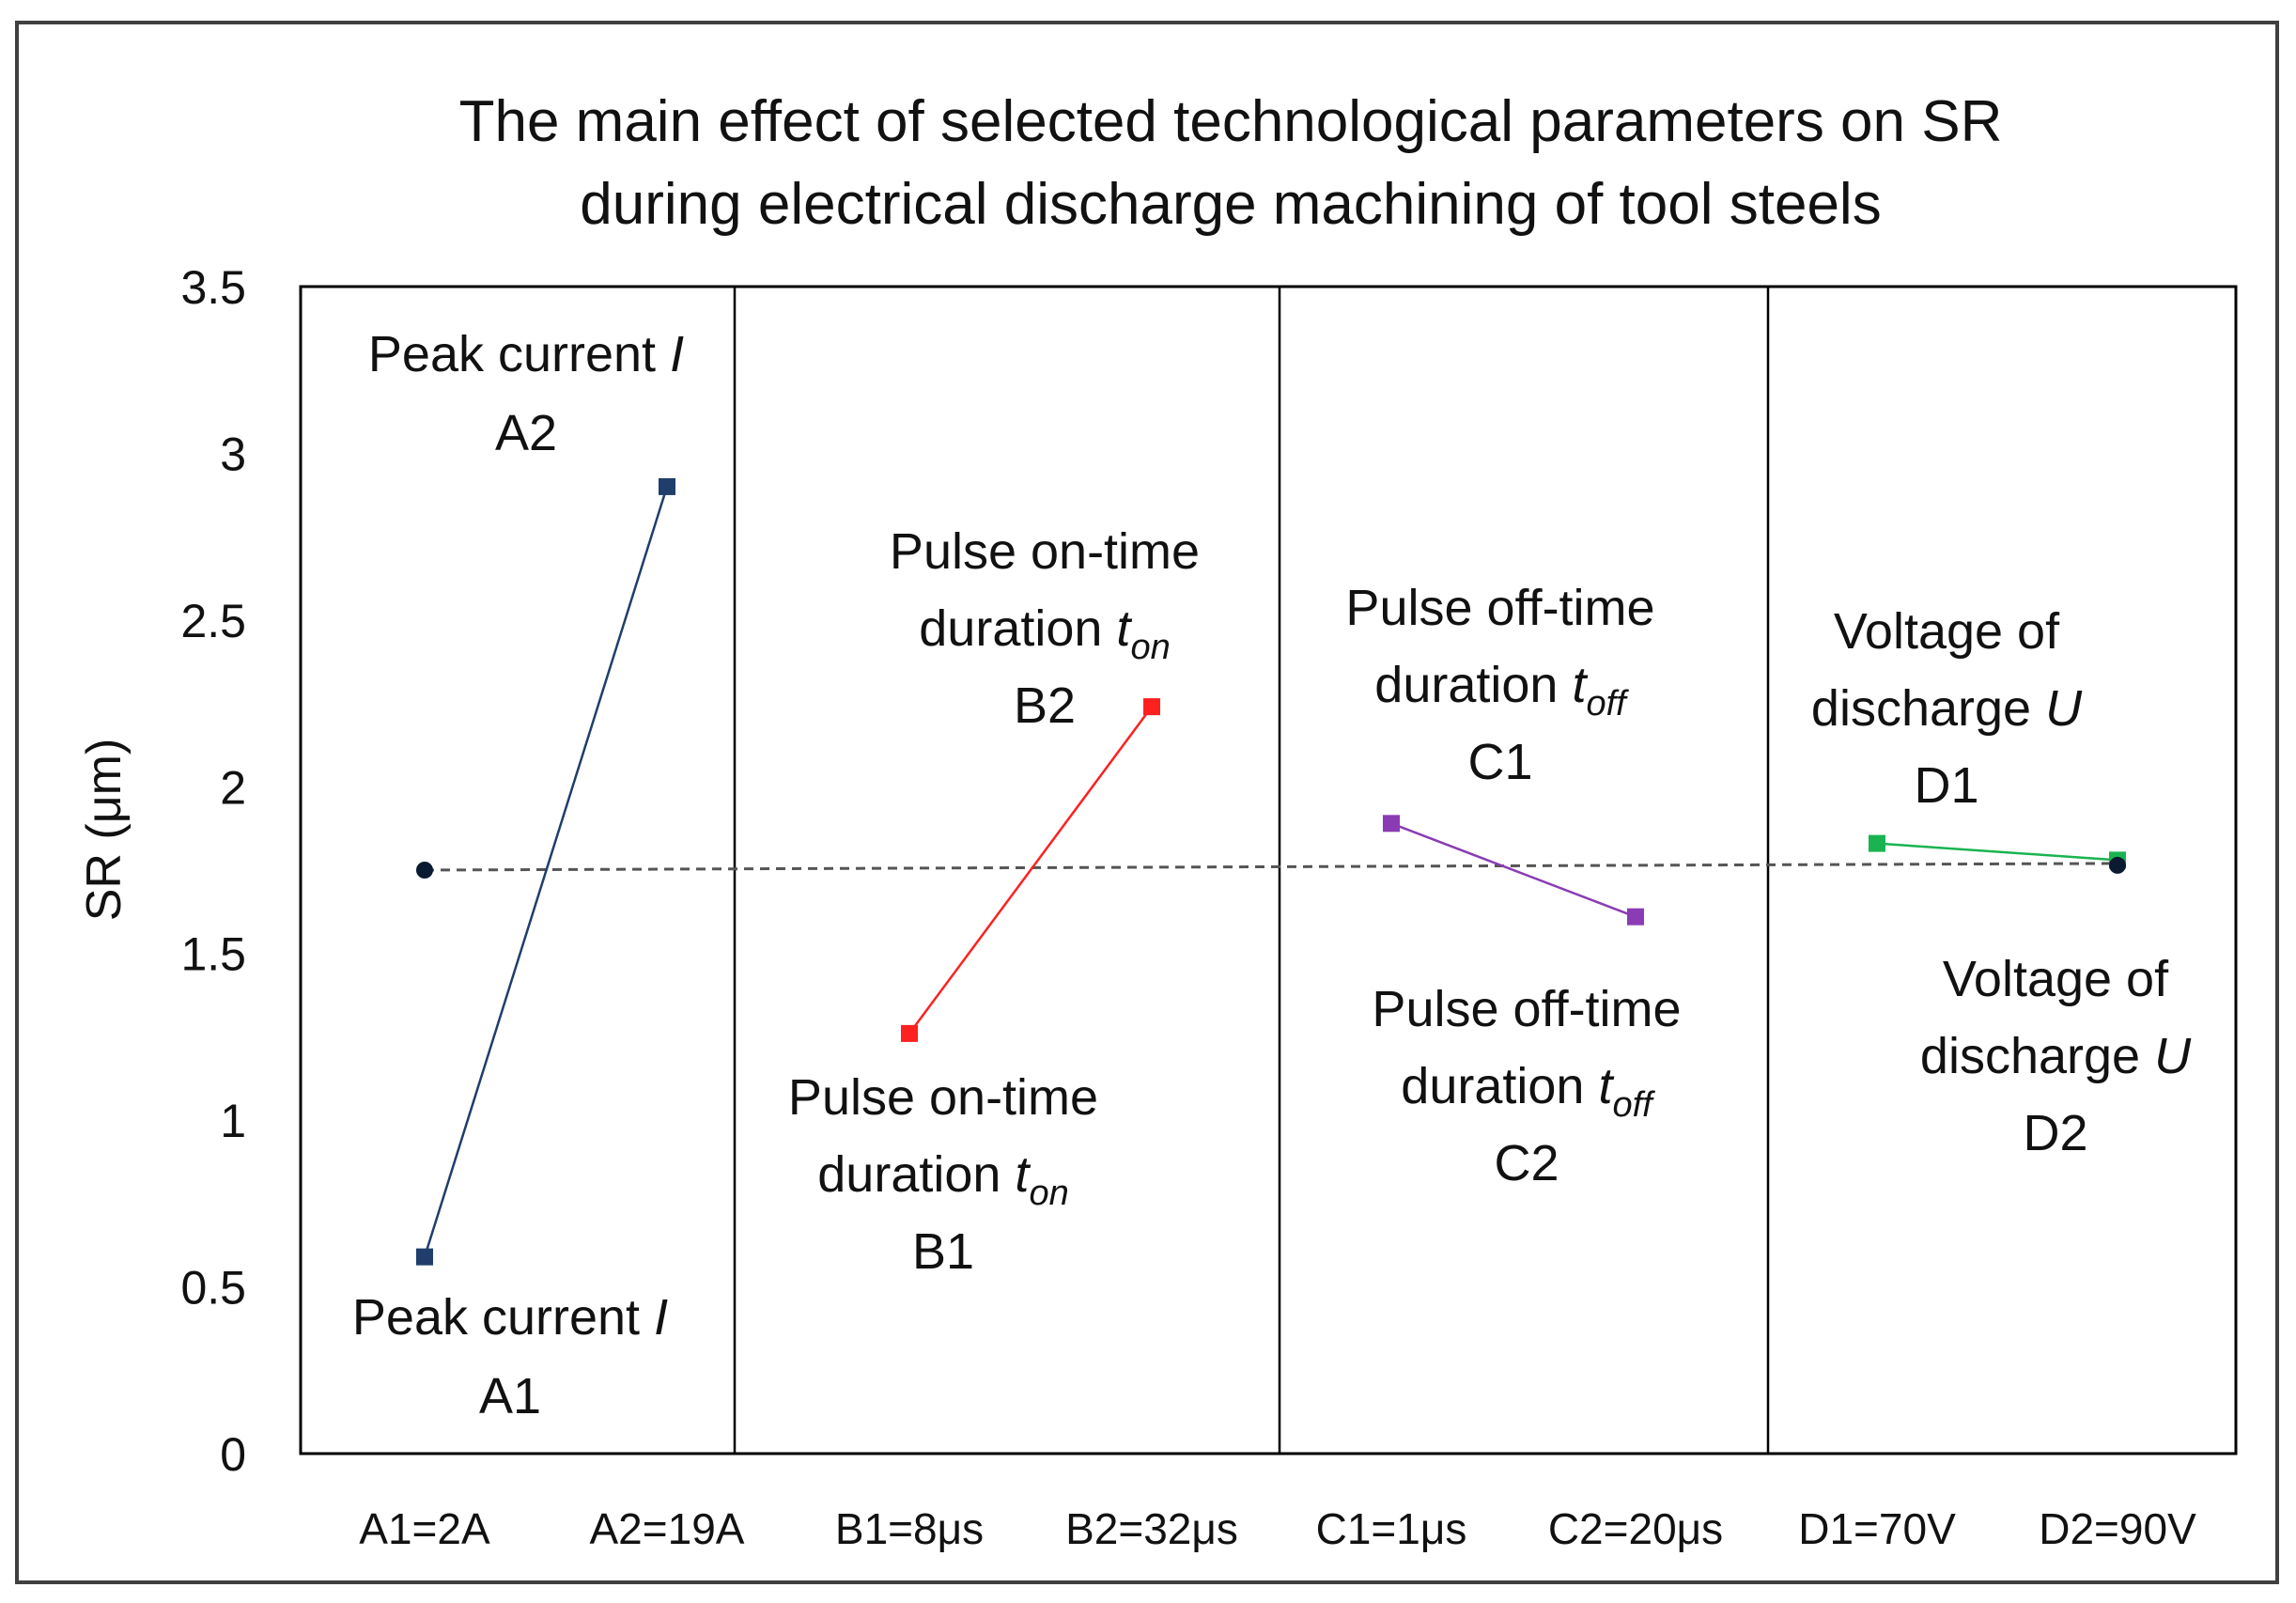 Image resolution: width=2296 pixels, height=1603 pixels. I want to click on x-tick-label: C2=20μs, so click(1635, 1528).